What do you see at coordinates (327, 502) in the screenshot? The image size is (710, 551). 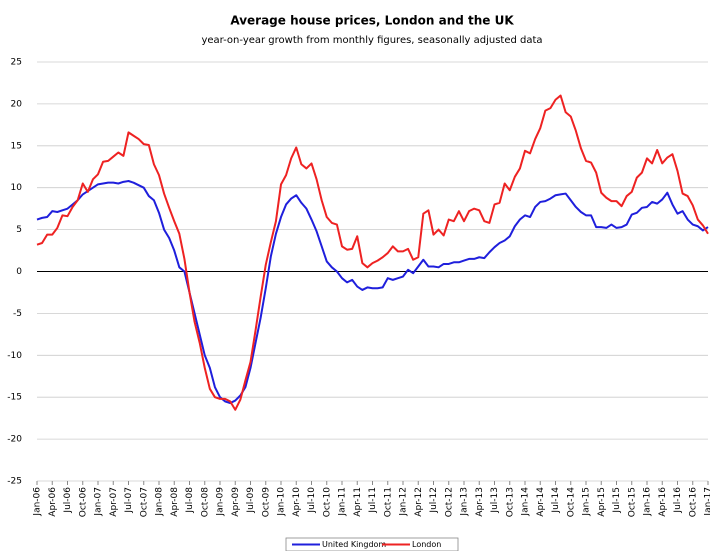 I see `x-tick-label: Oct-10` at bounding box center [327, 502].